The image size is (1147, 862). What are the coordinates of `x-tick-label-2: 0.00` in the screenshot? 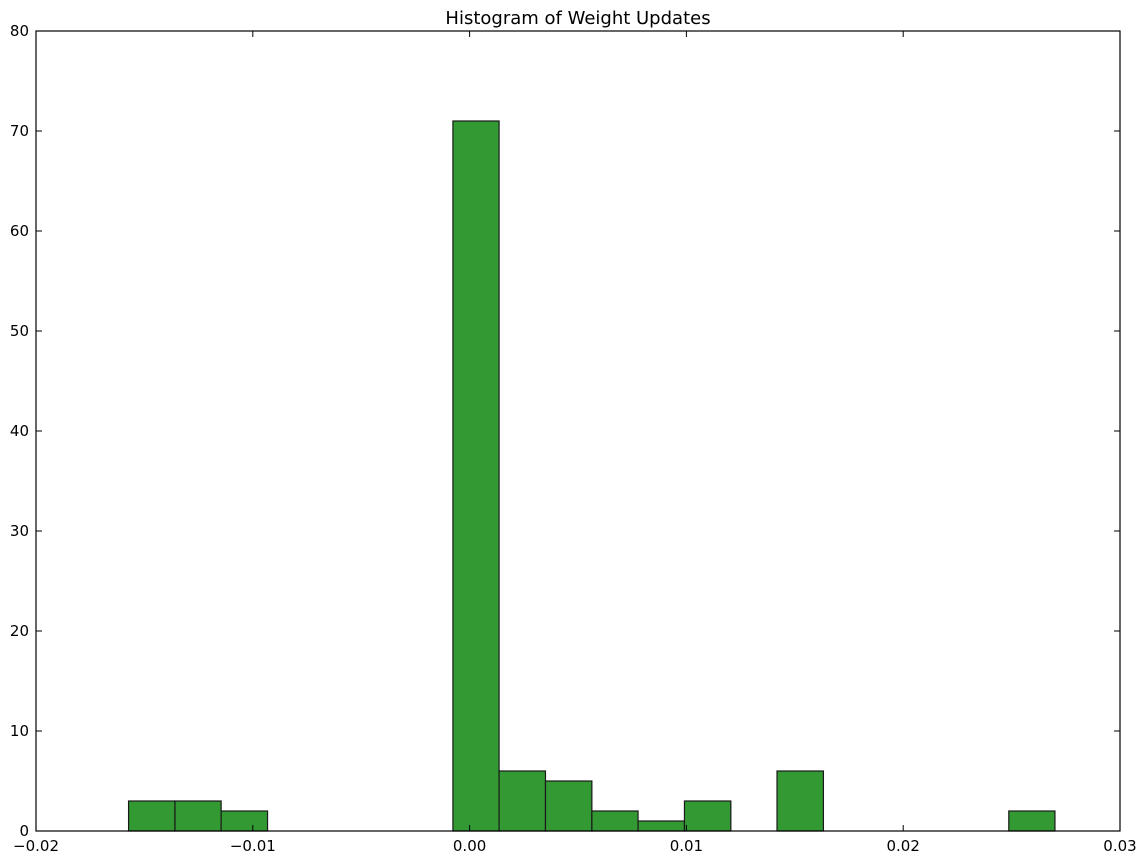 It's located at (469, 846).